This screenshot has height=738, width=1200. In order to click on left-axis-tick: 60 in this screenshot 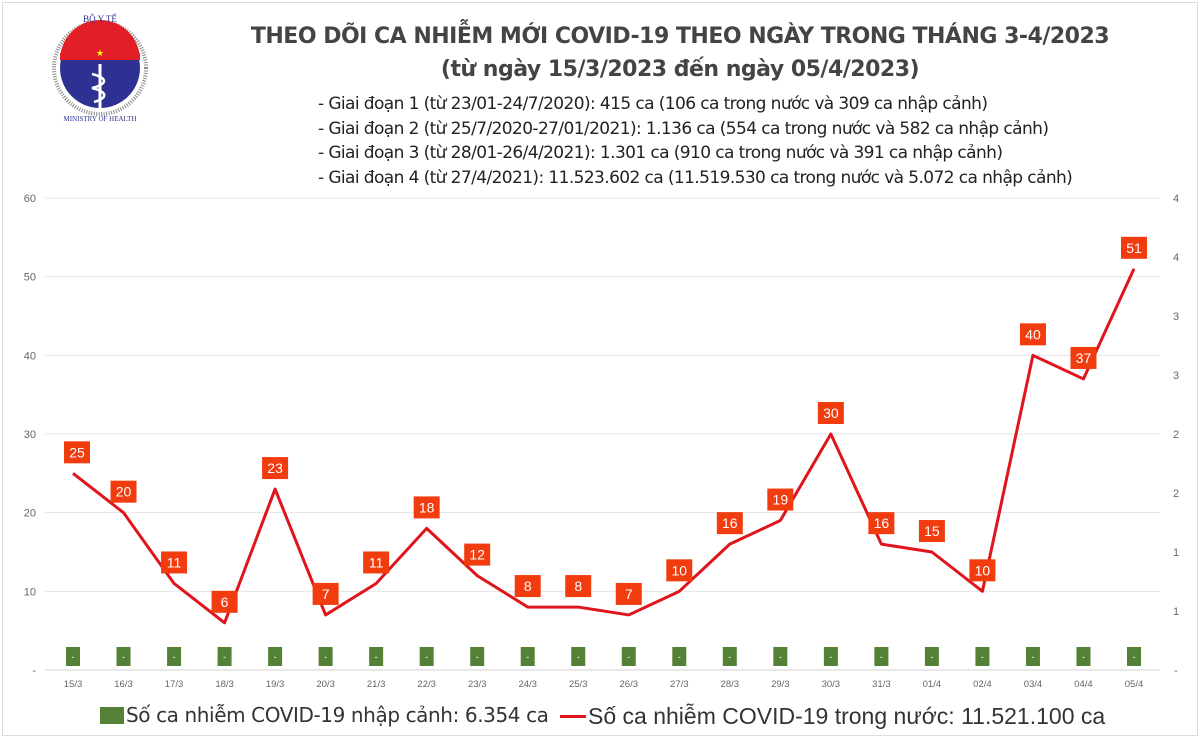, I will do `click(30, 199)`.